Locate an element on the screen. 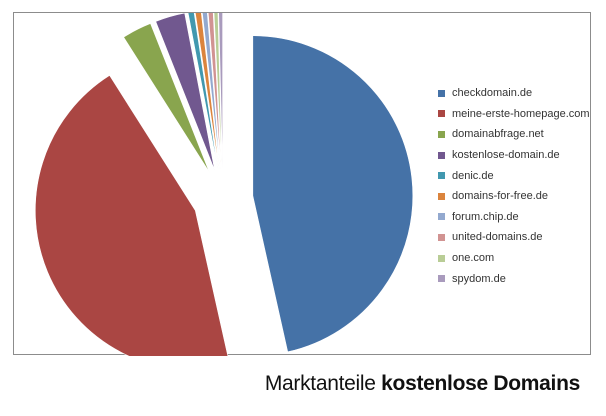 The image size is (606, 416). legend-label: kostenlose-domain.de is located at coordinates (506, 155).